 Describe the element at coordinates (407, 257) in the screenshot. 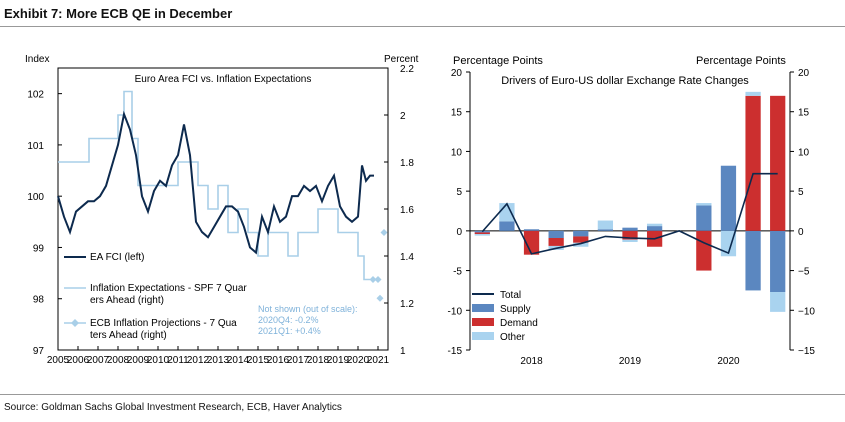

I see `right-tick-label: 1.4` at that location.